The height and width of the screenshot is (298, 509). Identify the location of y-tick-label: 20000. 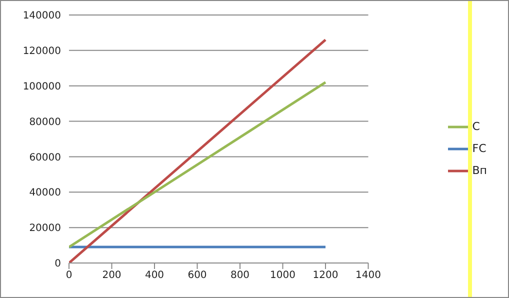
(45, 228).